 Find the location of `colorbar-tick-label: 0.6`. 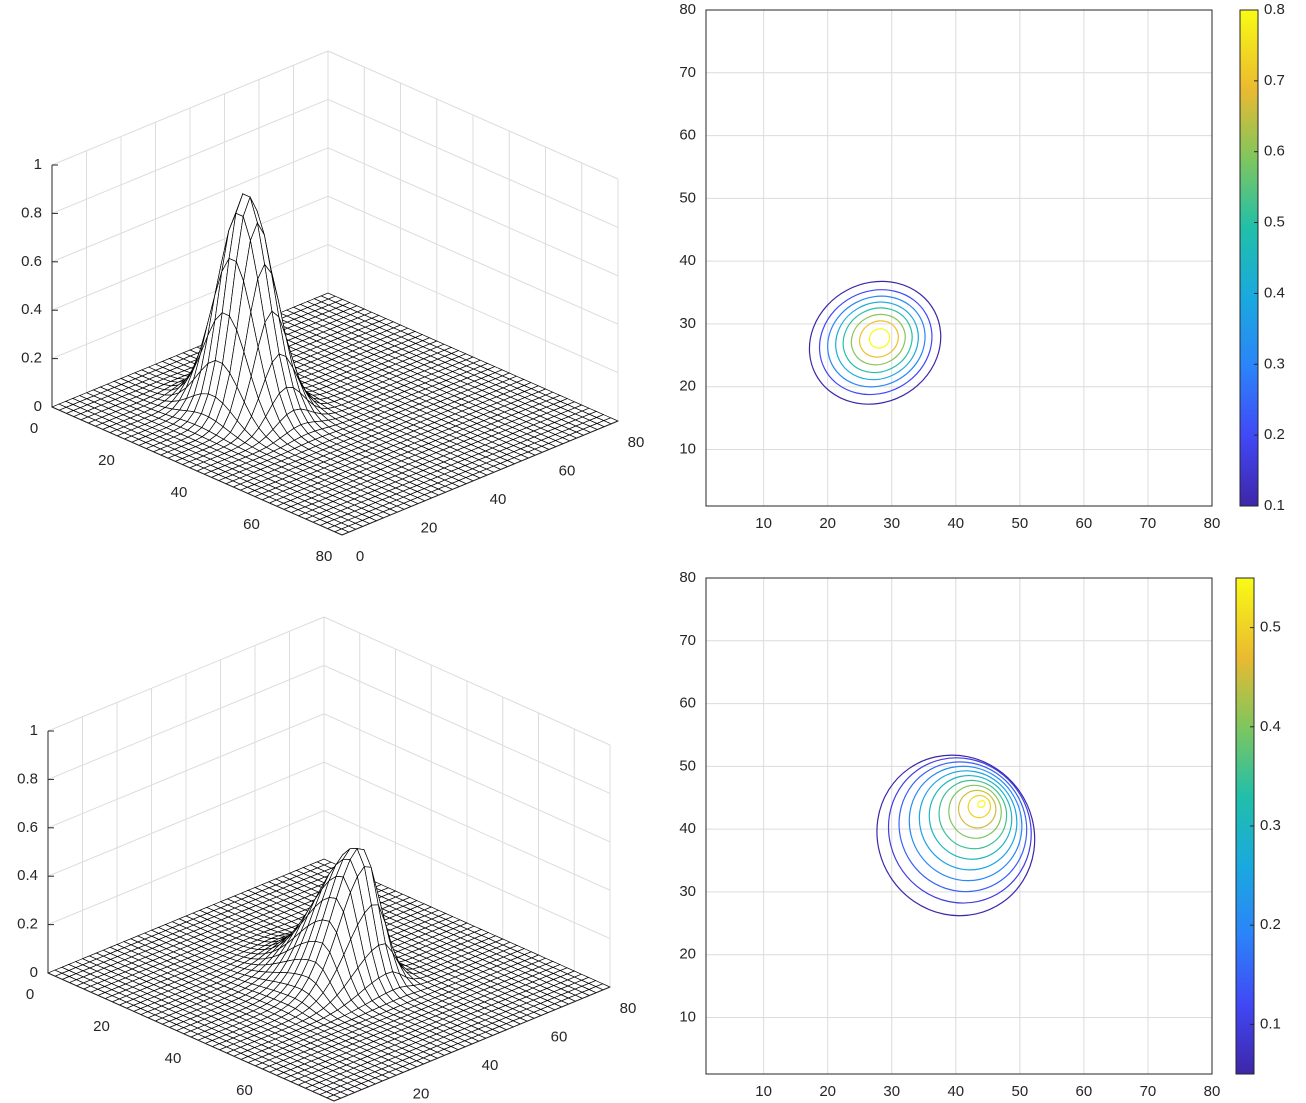

colorbar-tick-label: 0.6 is located at coordinates (1274, 151).